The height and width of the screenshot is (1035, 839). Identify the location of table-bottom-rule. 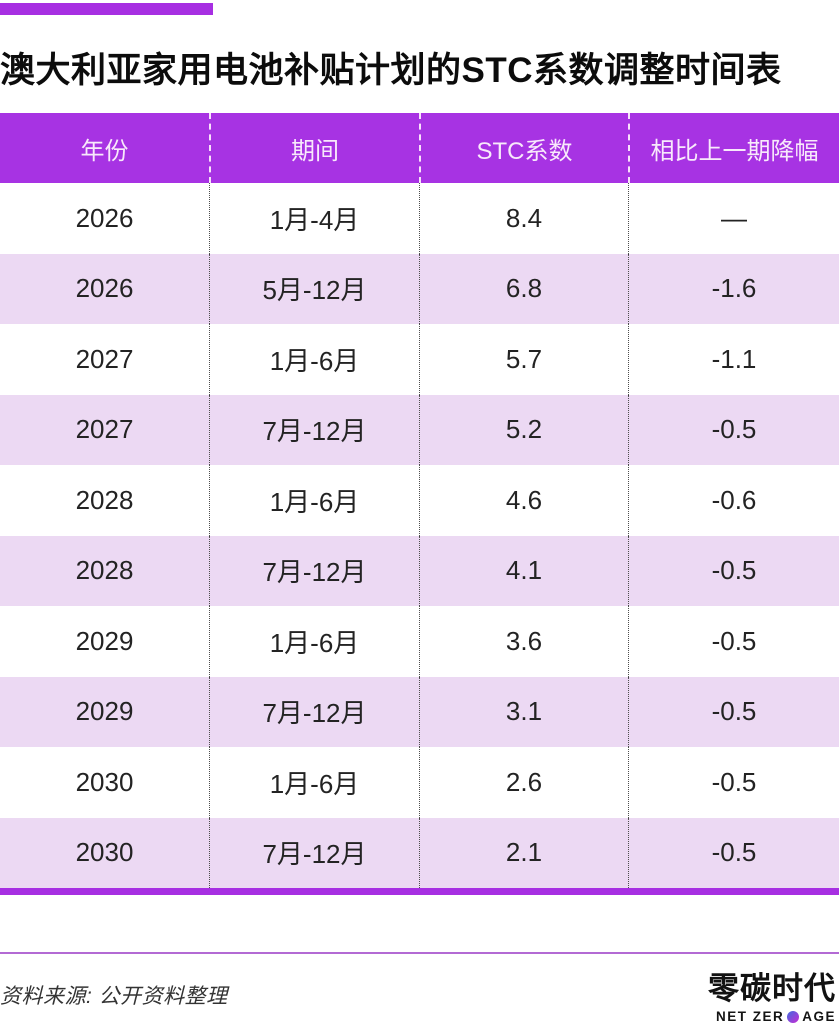
(419, 891).